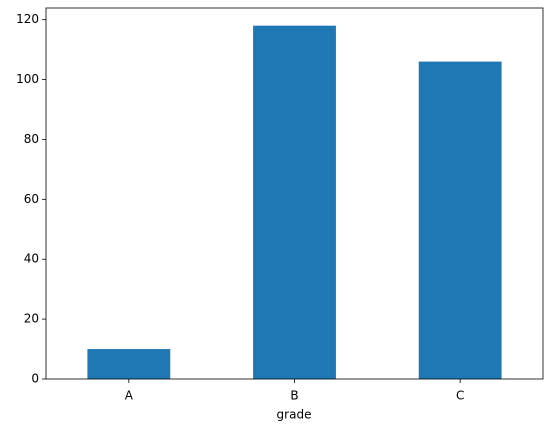 The height and width of the screenshot is (432, 552). What do you see at coordinates (294, 415) in the screenshot?
I see `x-axis-label: grade` at bounding box center [294, 415].